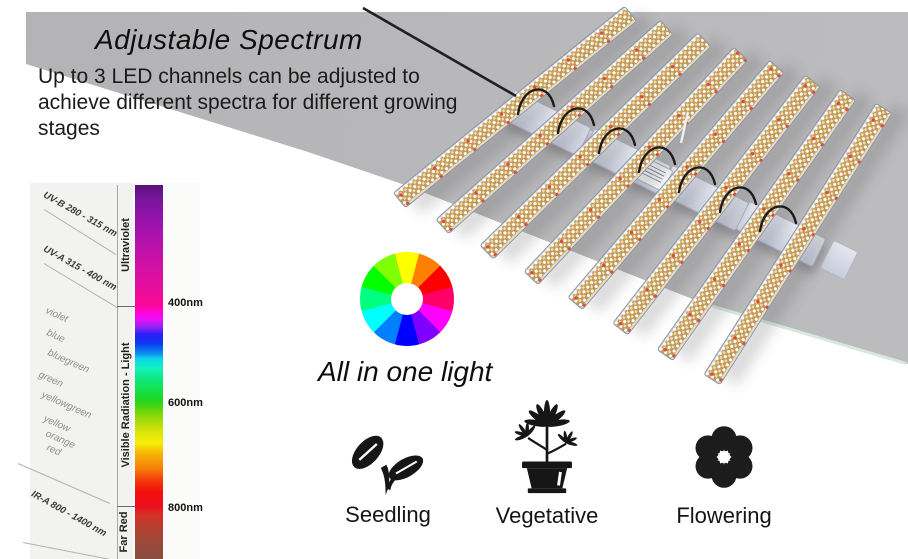 The image size is (908, 559). Describe the element at coordinates (724, 457) in the screenshot. I see `flower-icon` at that location.